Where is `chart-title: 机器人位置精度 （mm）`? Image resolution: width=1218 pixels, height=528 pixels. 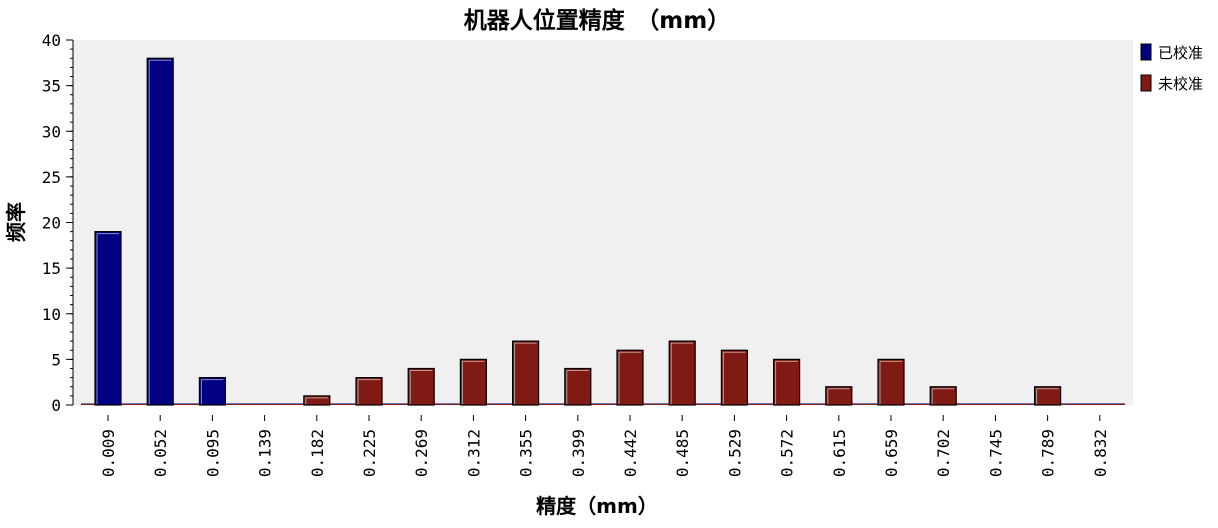
chart-title: 机器人位置精度 （mm） is located at coordinates (597, 20).